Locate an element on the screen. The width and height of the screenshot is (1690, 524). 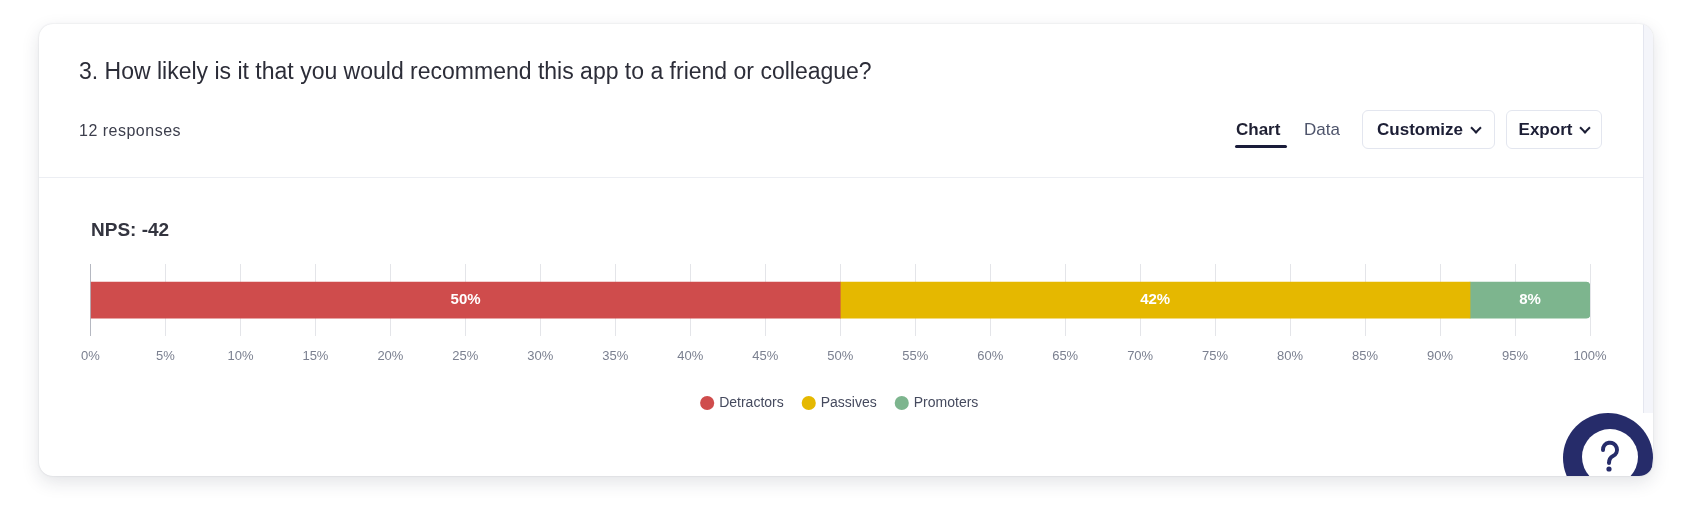
text: Data is located at coordinates (1322, 129).